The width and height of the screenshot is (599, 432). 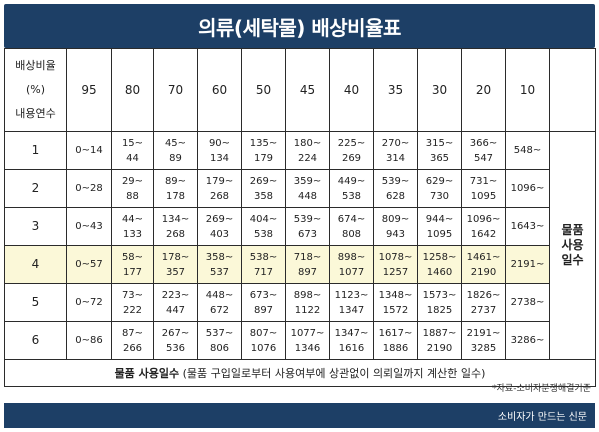 What do you see at coordinates (307, 90) in the screenshot?
I see `header-rate-cell: 45` at bounding box center [307, 90].